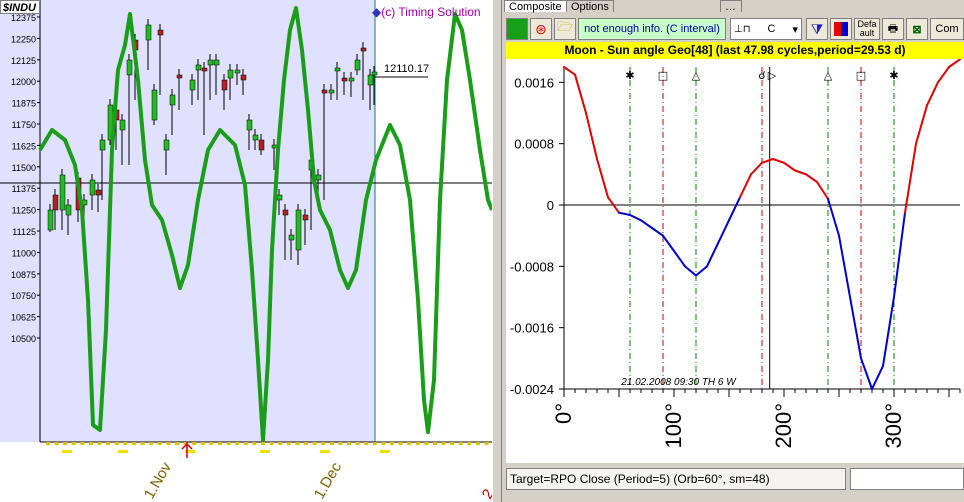  I want to click on chevron-down-icon: ▾, so click(795, 29).